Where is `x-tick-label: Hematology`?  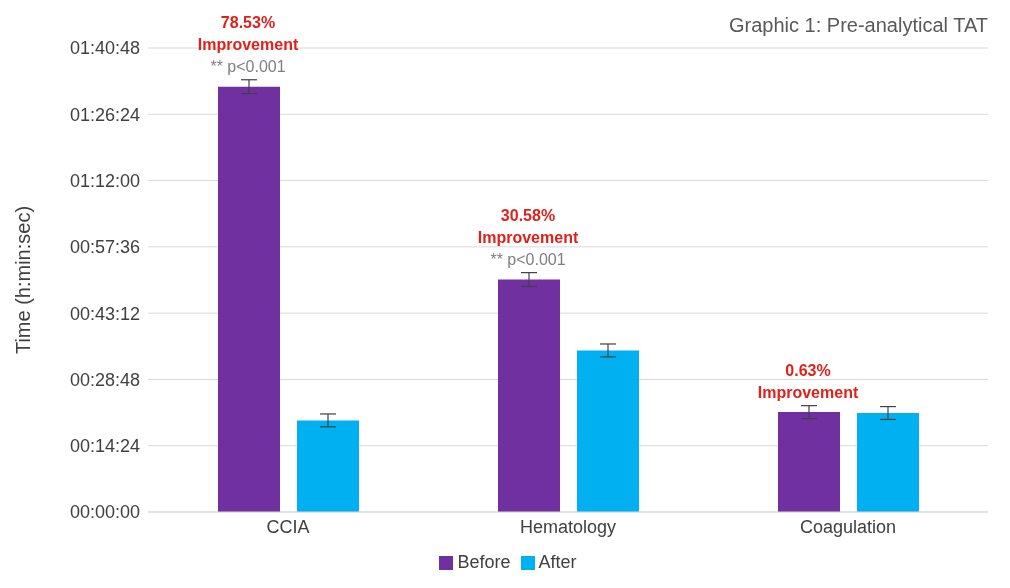
x-tick-label: Hematology is located at coordinates (568, 526).